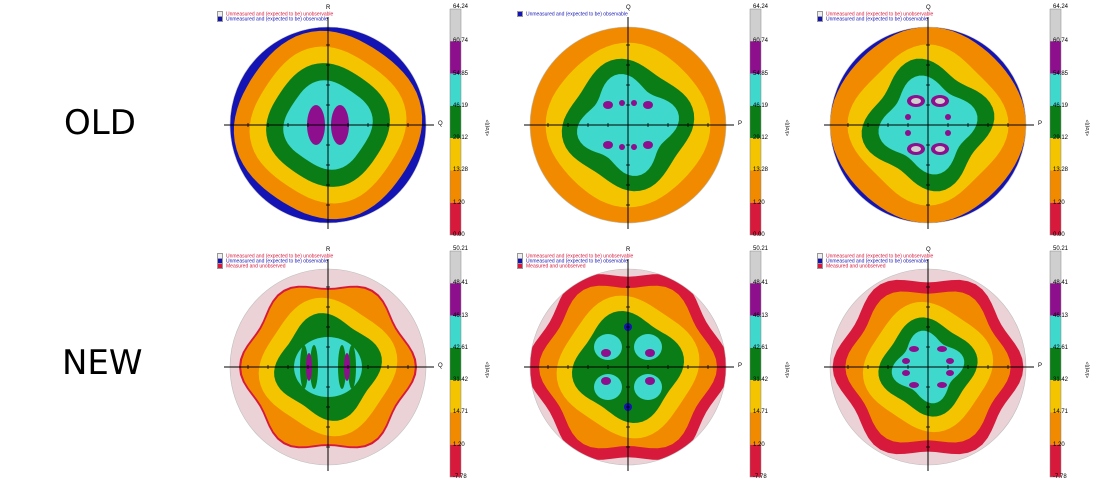 The image size is (1106, 484). What do you see at coordinates (100, 123) in the screenshot?
I see `row-label-old: OLD` at bounding box center [100, 123].